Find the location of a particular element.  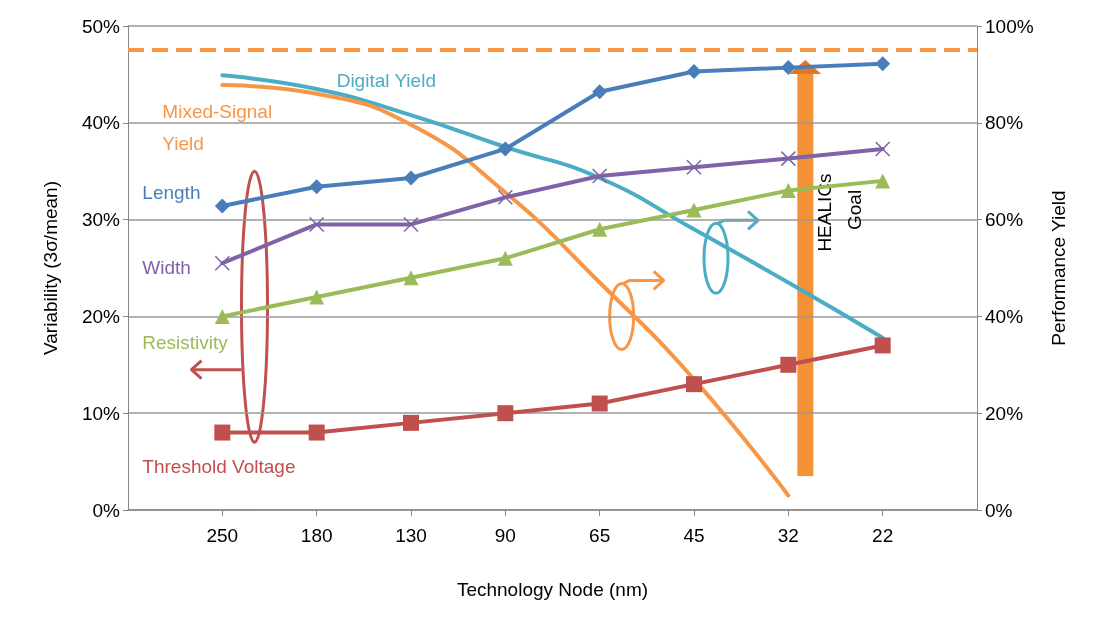

y2-axis-title: Performance Yield is located at coordinates (1058, 268).